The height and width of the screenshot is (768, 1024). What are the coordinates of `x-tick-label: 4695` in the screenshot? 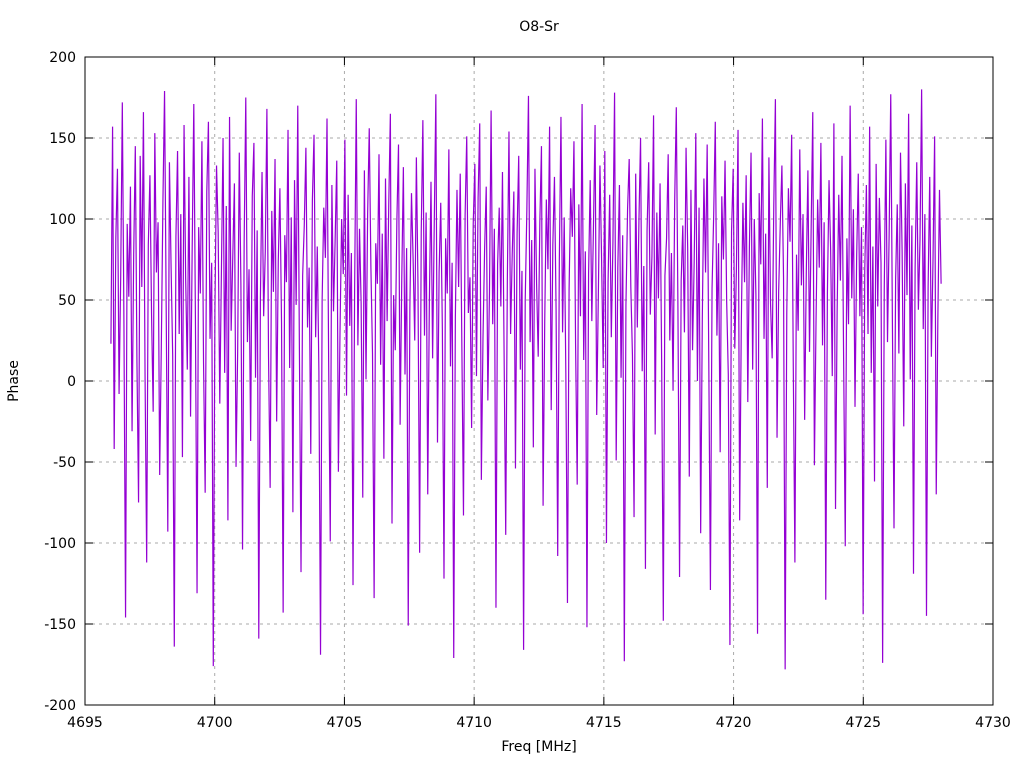 It's located at (85, 723).